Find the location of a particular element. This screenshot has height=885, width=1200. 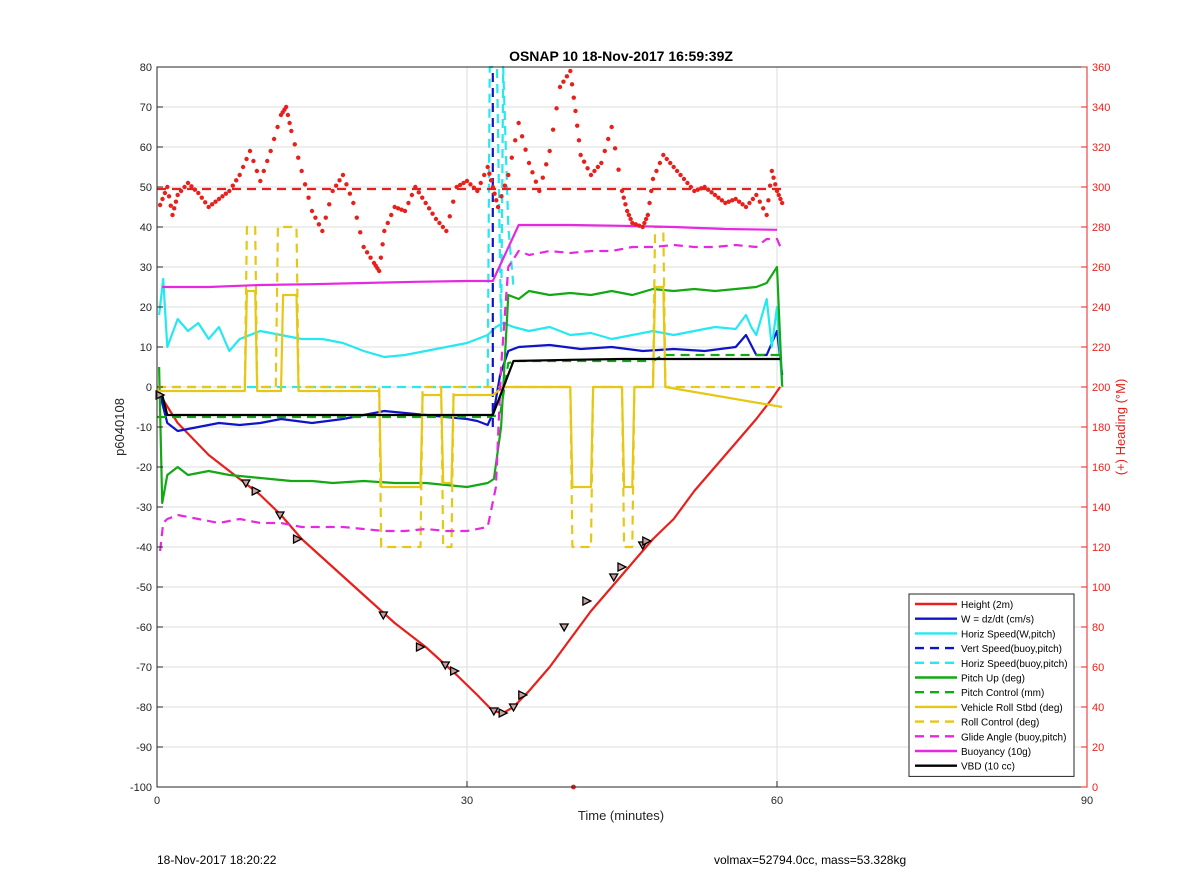

y-tick-label: -80 is located at coordinates (144, 708).